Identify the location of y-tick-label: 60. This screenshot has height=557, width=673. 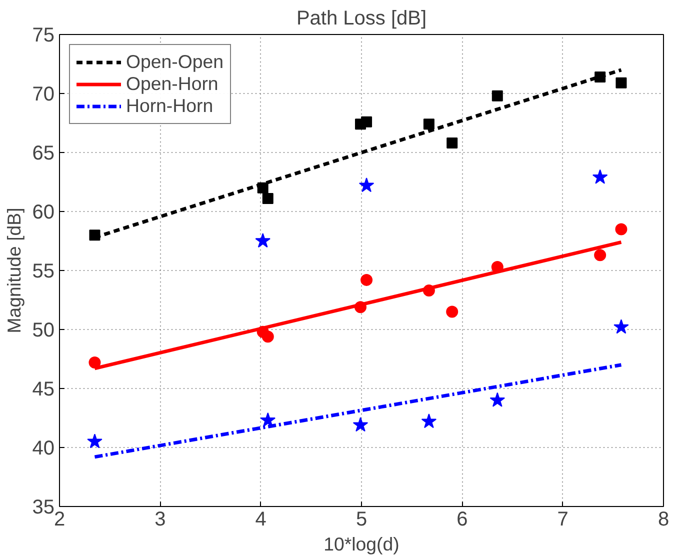
(43, 213).